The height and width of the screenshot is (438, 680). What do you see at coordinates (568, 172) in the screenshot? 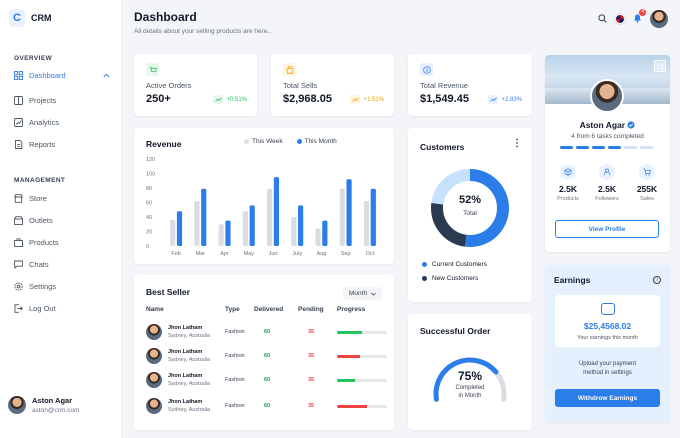
I see `products-icon` at bounding box center [568, 172].